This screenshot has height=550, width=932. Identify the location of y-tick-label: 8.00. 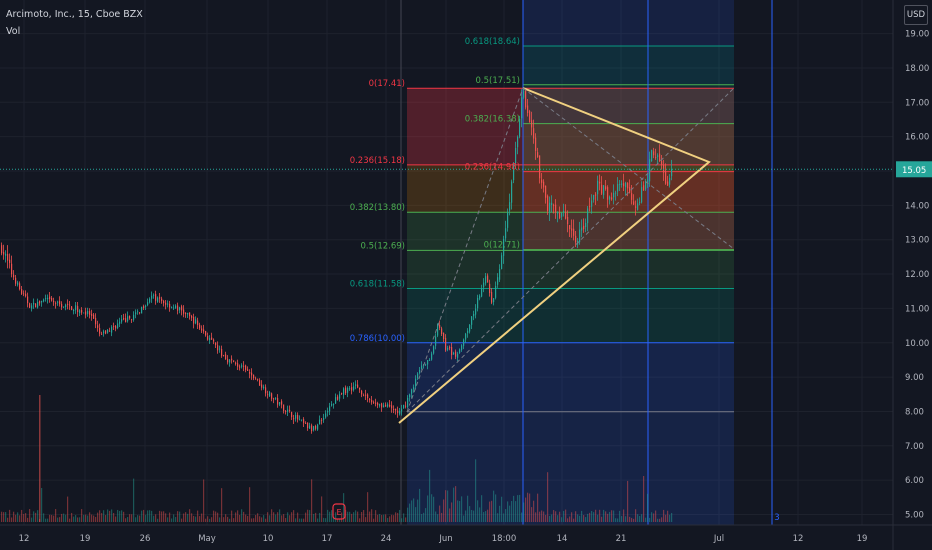
(914, 412).